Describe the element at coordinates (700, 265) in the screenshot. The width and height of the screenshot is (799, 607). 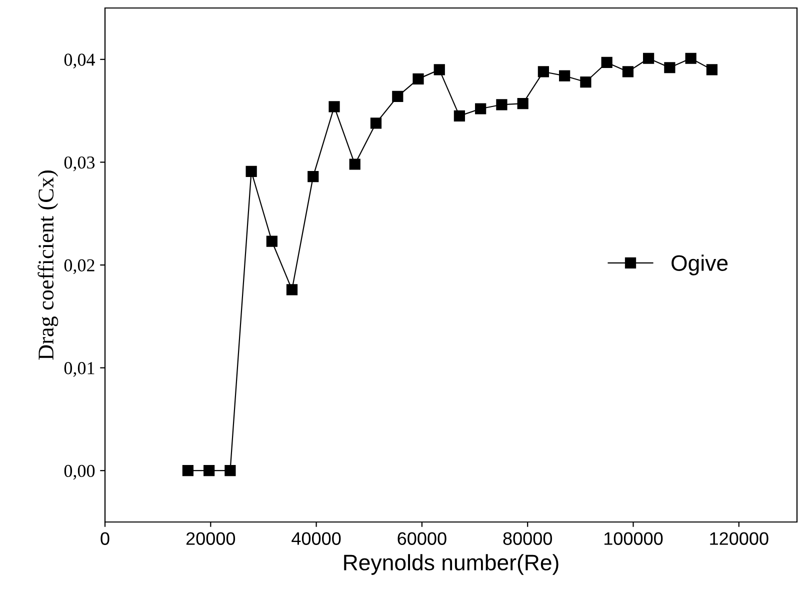
I see `legend-label: Ogive` at that location.